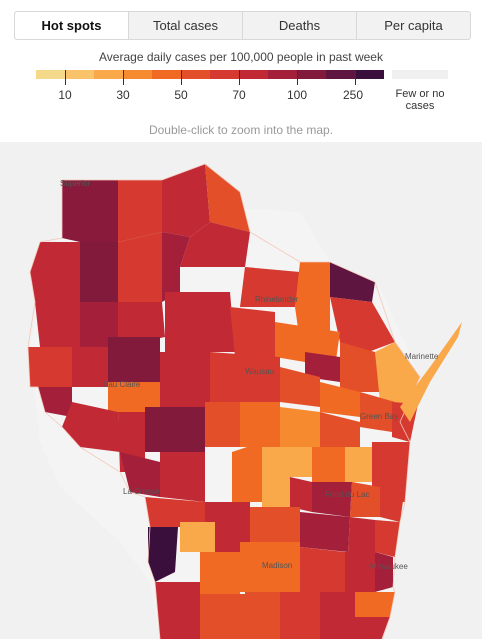 The image size is (482, 644). I want to click on legend-no-cases-label: Few or no cases, so click(420, 100).